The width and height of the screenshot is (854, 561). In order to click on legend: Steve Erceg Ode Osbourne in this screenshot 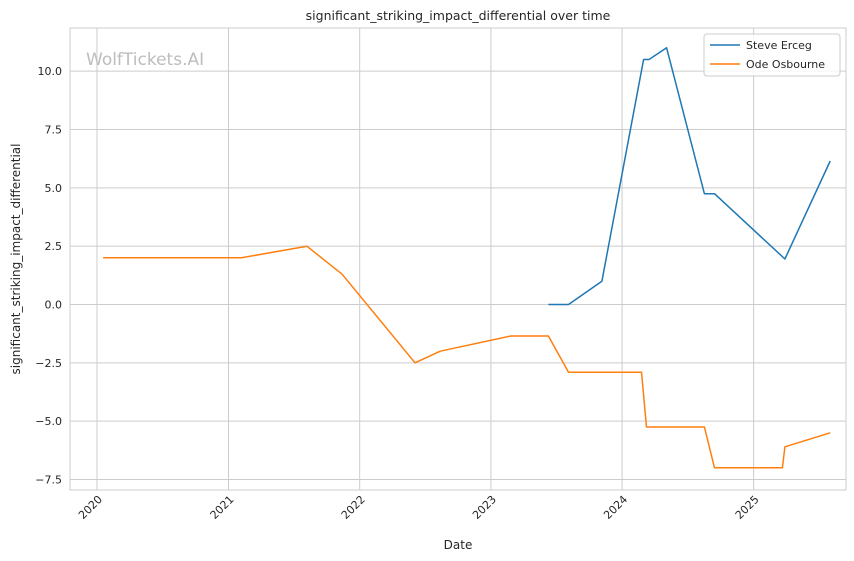, I will do `click(772, 55)`.